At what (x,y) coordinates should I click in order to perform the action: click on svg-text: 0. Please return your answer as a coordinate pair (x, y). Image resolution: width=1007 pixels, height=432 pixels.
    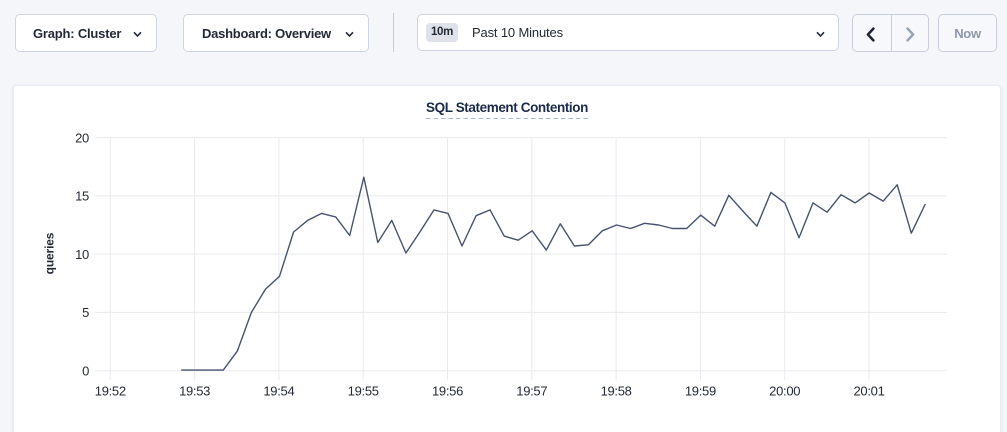
    Looking at the image, I should click on (85, 371).